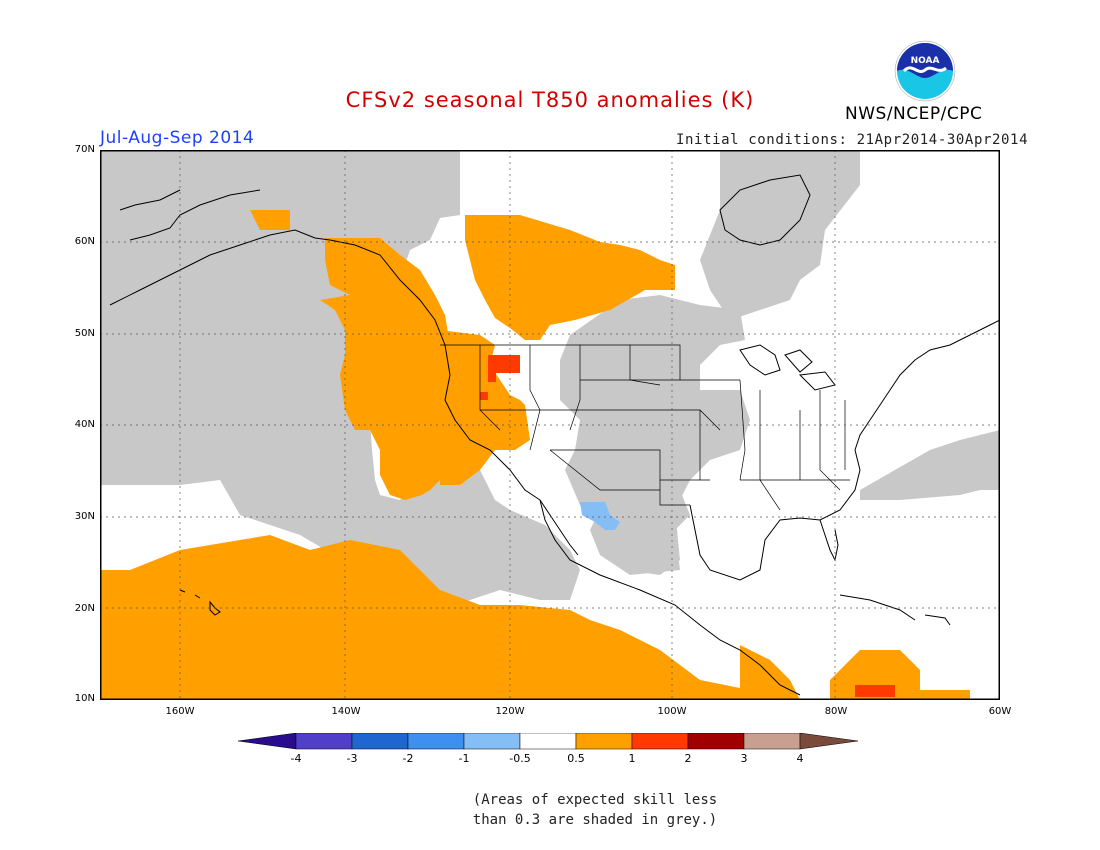 This screenshot has height=850, width=1100. Describe the element at coordinates (1000, 711) in the screenshot. I see `lon-label-60w: 60W` at that location.